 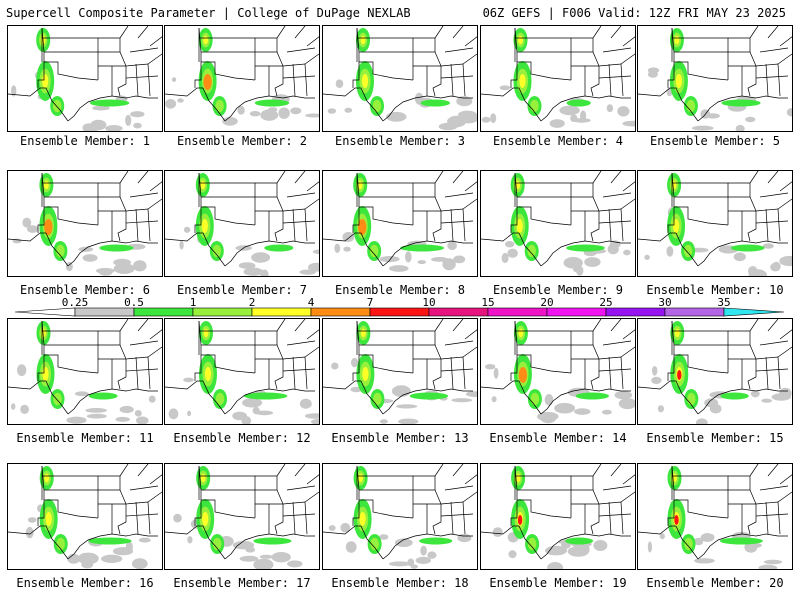 I want to click on colorbar-tick-label: 7, so click(x=370, y=302).